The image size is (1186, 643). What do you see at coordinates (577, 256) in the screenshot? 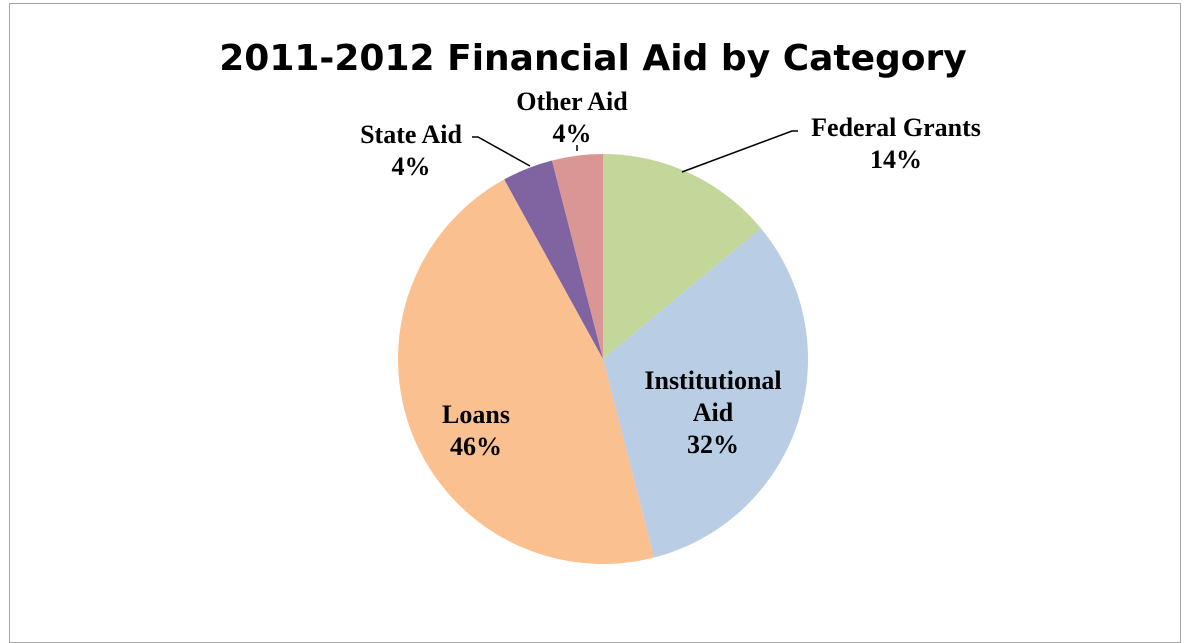
I see `pie-slice-other-aid` at bounding box center [577, 256].